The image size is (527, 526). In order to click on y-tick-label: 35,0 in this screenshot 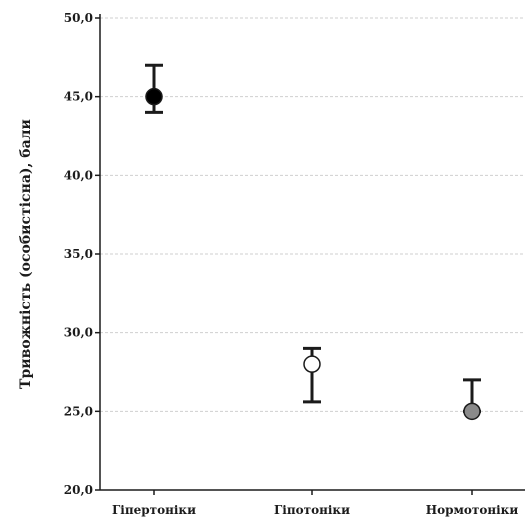, I will do `click(78, 254)`.